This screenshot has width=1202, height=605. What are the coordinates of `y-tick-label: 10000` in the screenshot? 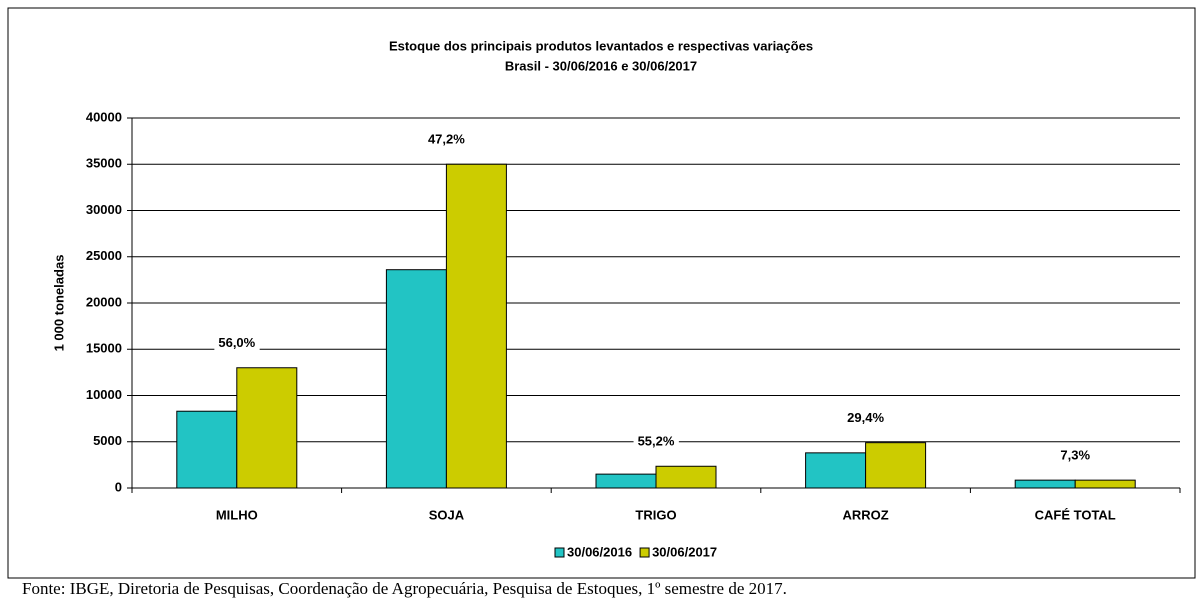 It's located at (104, 394).